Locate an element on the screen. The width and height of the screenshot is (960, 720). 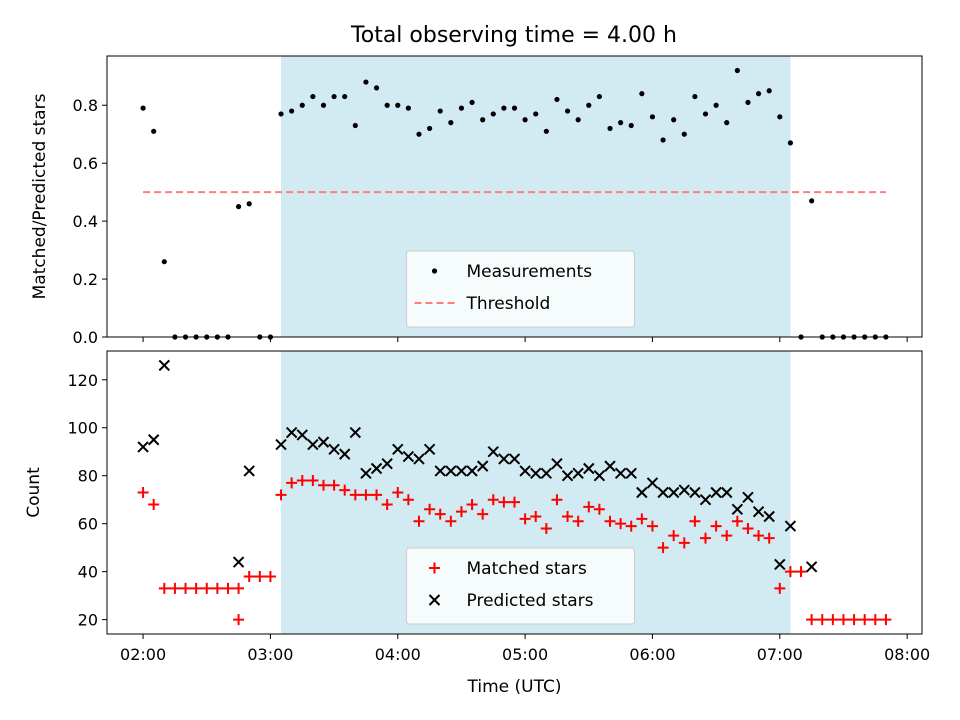
y-tick-label: 80 is located at coordinates (88, 476).